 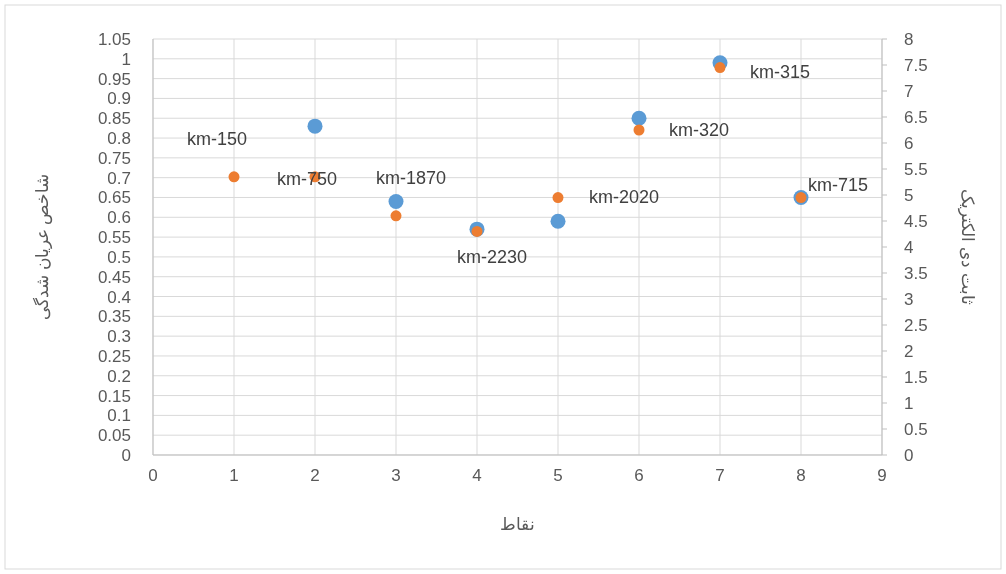 What do you see at coordinates (114, 119) in the screenshot?
I see `y-tick-label: 0.85` at bounding box center [114, 119].